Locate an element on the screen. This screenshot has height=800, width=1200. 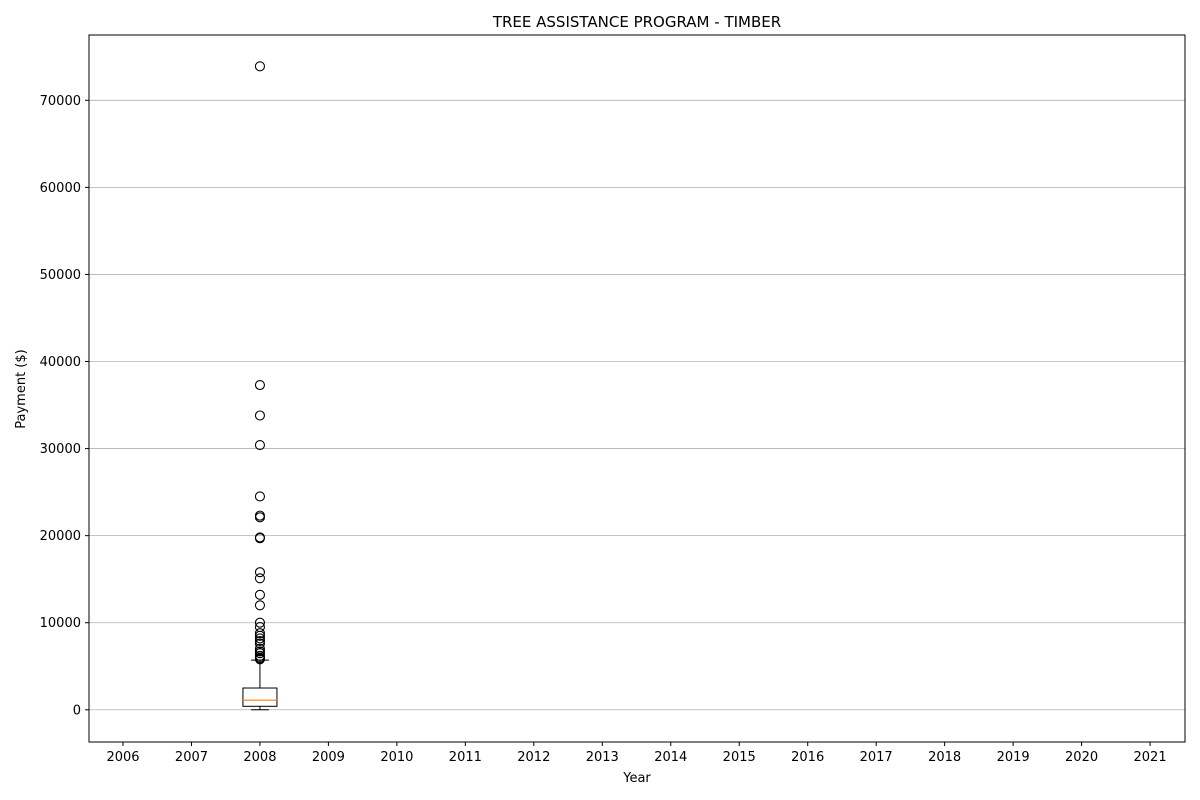
y-tick-label: 60000 is located at coordinates (60, 188).